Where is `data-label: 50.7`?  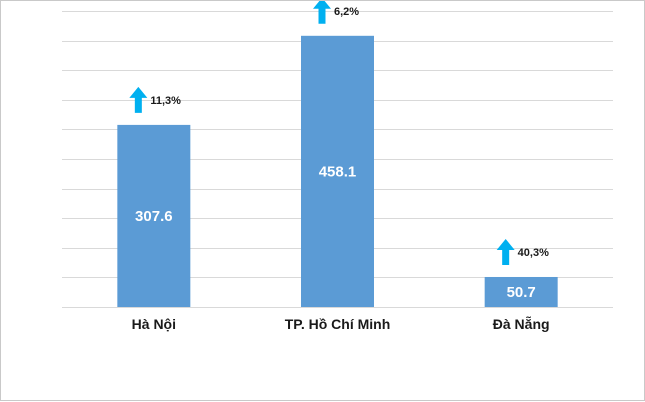 data-label: 50.7 is located at coordinates (521, 292).